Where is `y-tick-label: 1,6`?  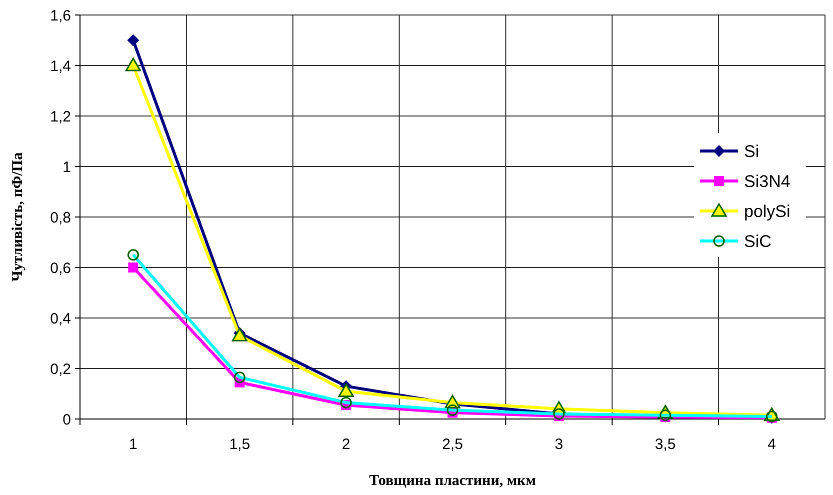
y-tick-label: 1,6 is located at coordinates (60, 15).